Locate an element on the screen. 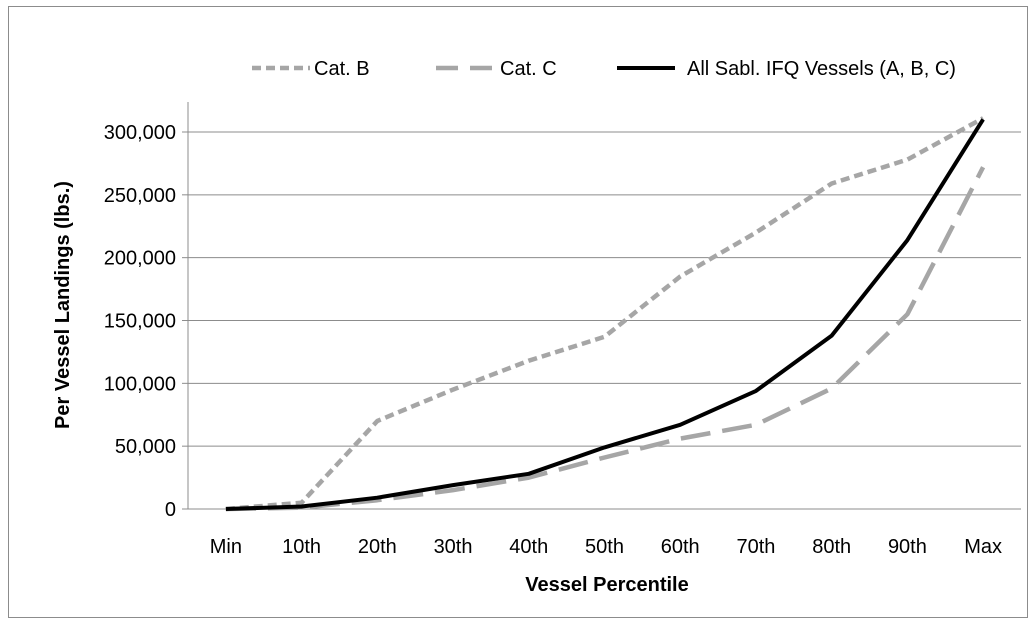 The width and height of the screenshot is (1036, 626). legend-label: All Sabl. IFQ Vessels (A, B, C) is located at coordinates (821, 69).